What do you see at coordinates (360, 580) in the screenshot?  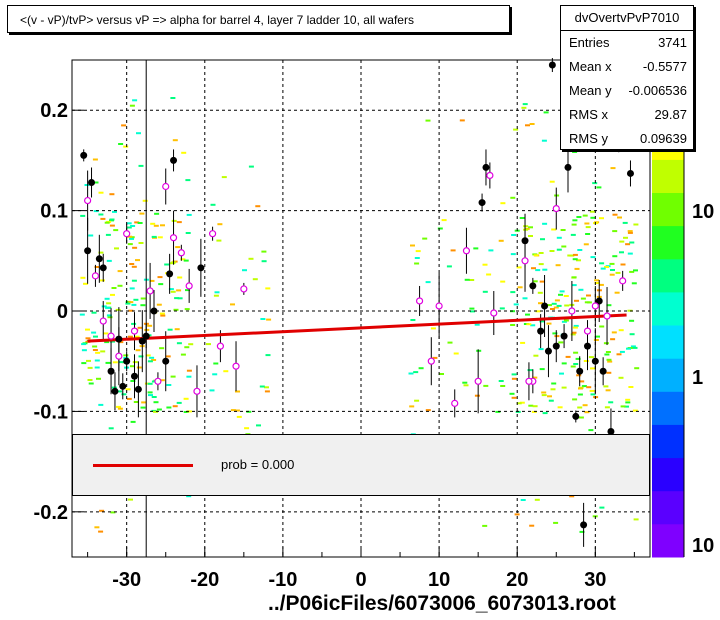 I see `x-tick-label: 0` at bounding box center [360, 580].